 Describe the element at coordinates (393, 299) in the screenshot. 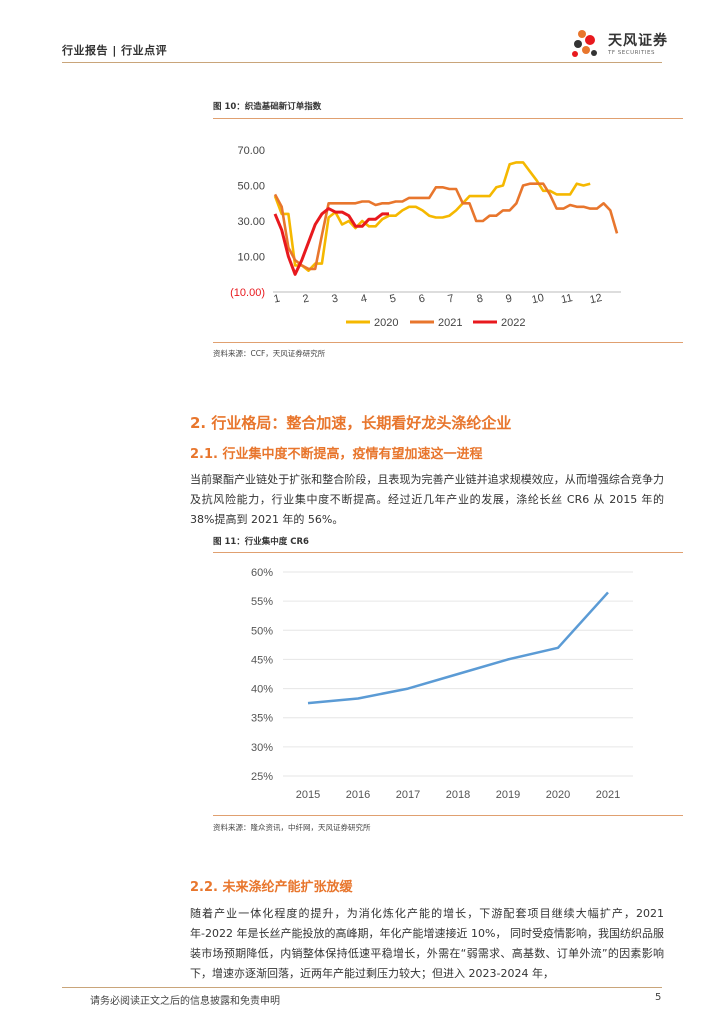

I see `x-tick-label: 5` at that location.